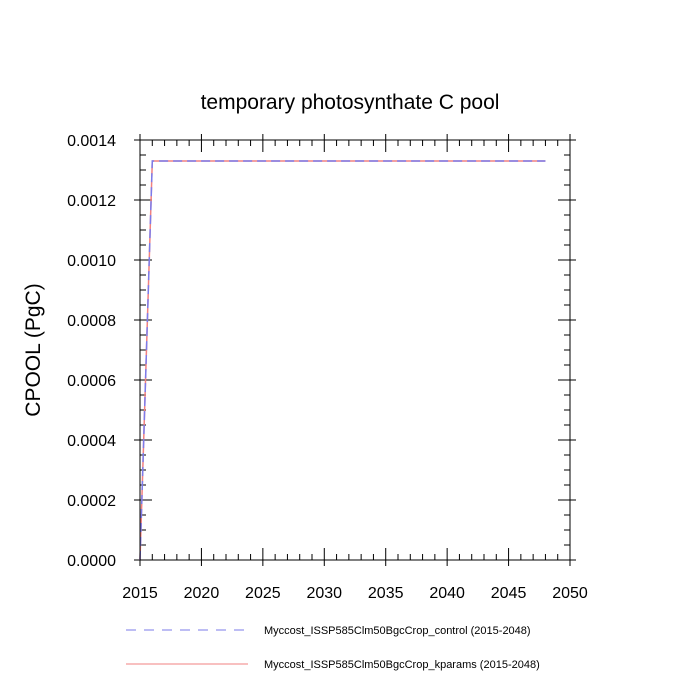  I want to click on x-tick-label: 2015, so click(140, 593).